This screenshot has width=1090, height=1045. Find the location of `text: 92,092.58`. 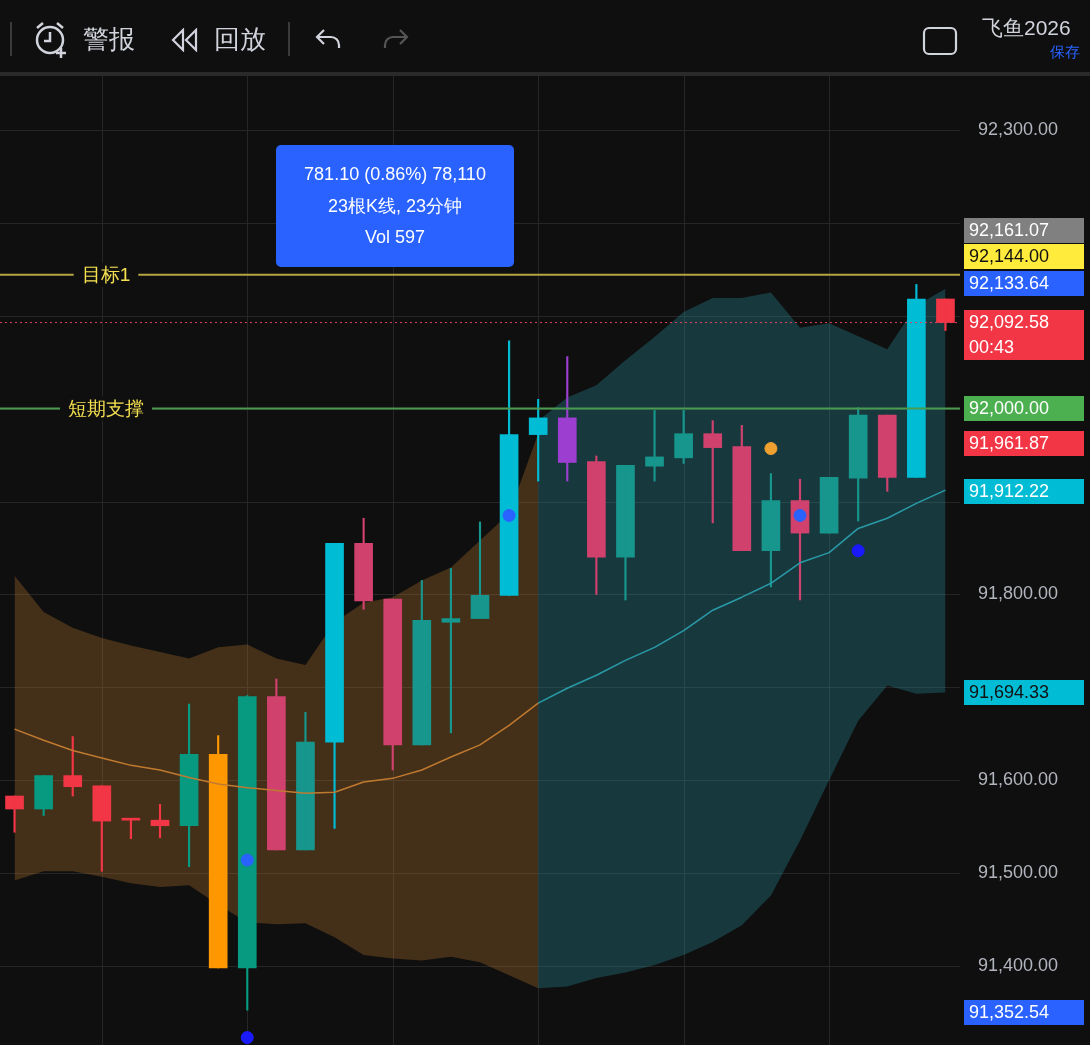

text: 92,092.58 is located at coordinates (1024, 322).